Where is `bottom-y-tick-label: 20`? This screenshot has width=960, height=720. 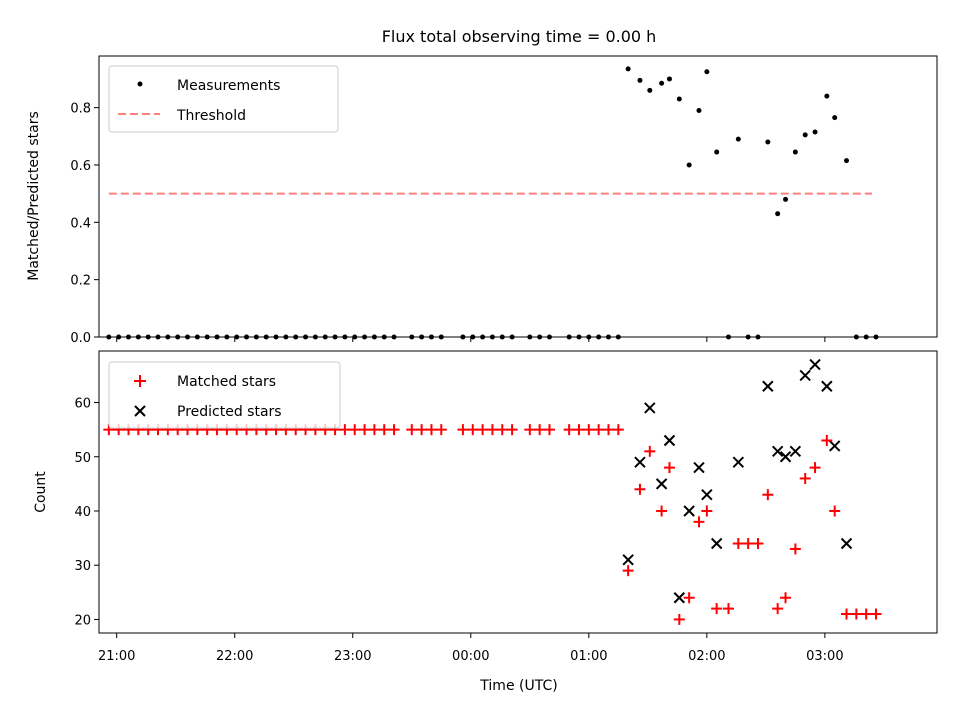
bottom-y-tick-label: 20 is located at coordinates (82, 620).